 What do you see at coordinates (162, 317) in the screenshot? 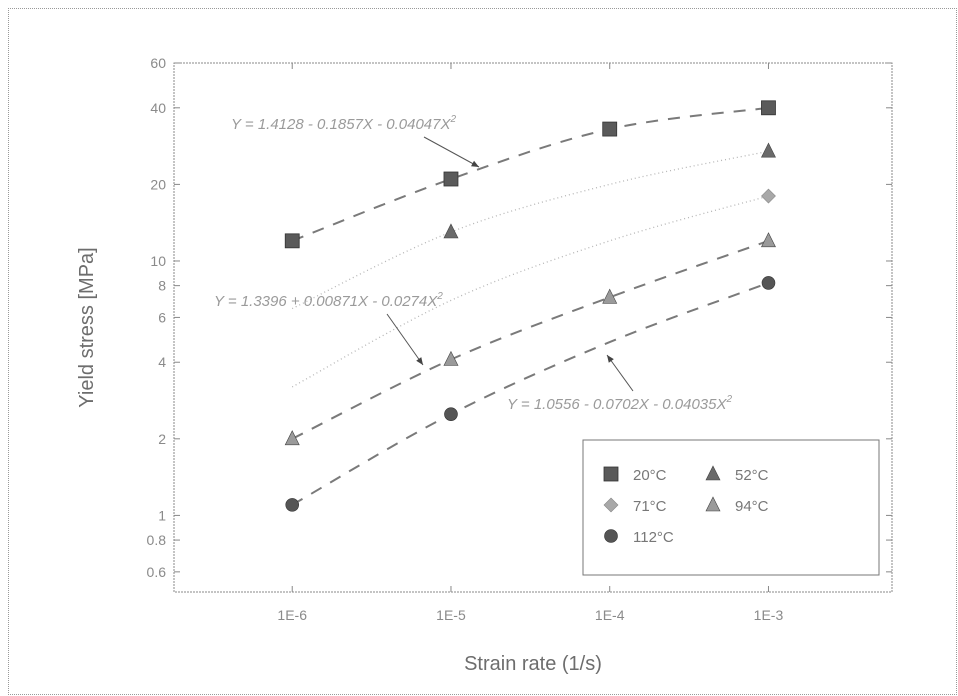
I see `y-tick-label: 6` at bounding box center [162, 317].